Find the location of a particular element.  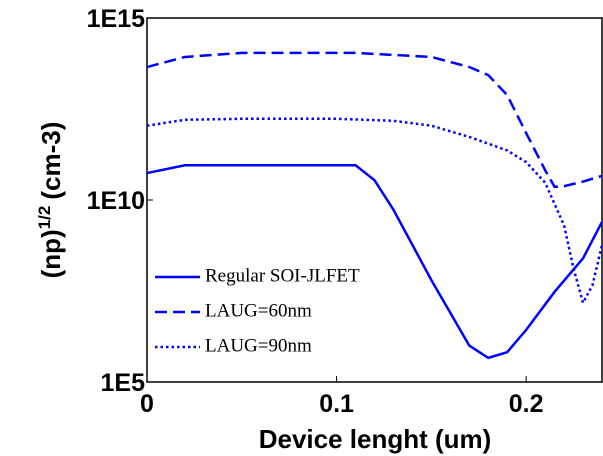

y-label-sup: 1/2 is located at coordinates (44, 218).